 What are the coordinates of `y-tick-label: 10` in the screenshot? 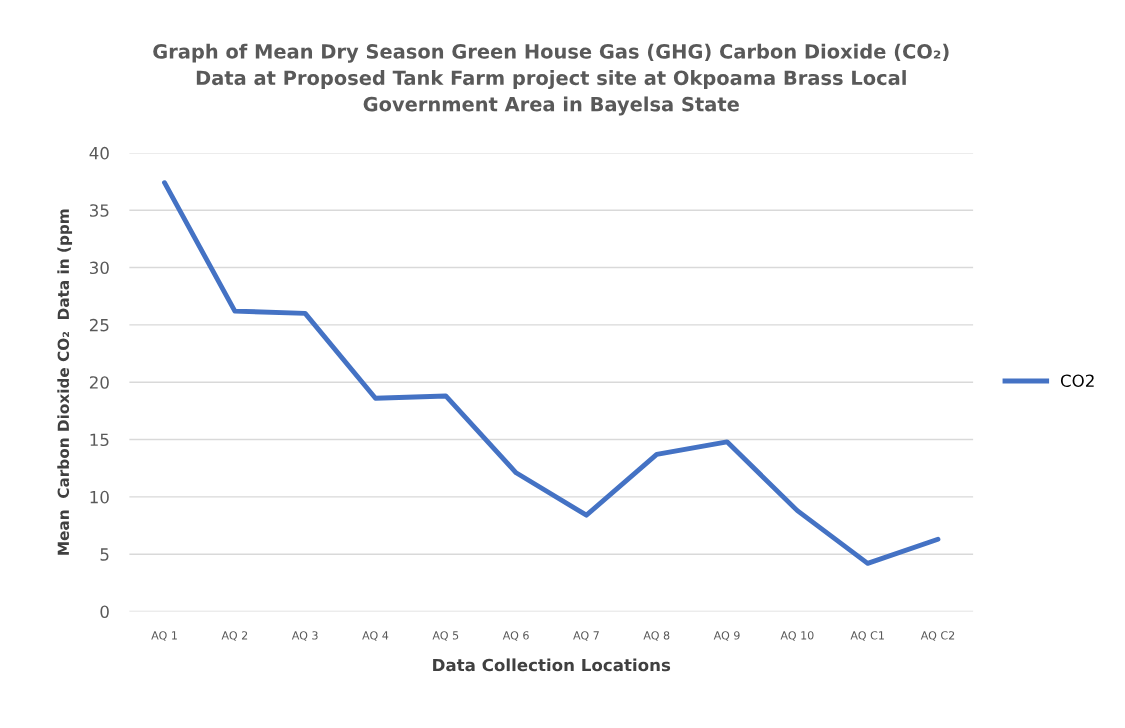 It's located at (99, 497).